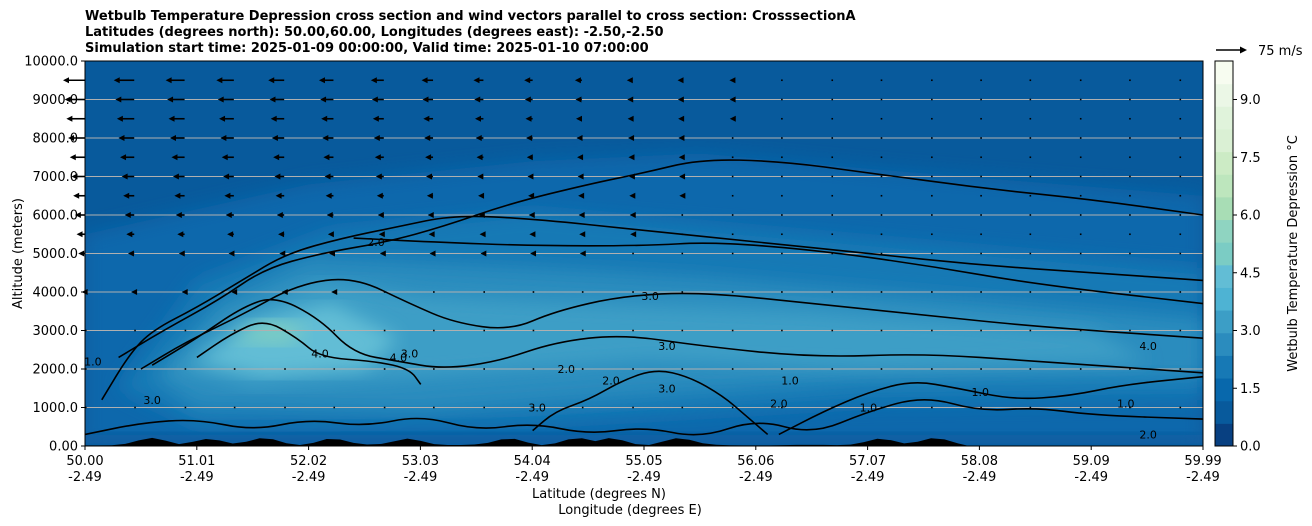  What do you see at coordinates (1280, 51) in the screenshot?
I see `wind-key-label: 75 m/s` at bounding box center [1280, 51].